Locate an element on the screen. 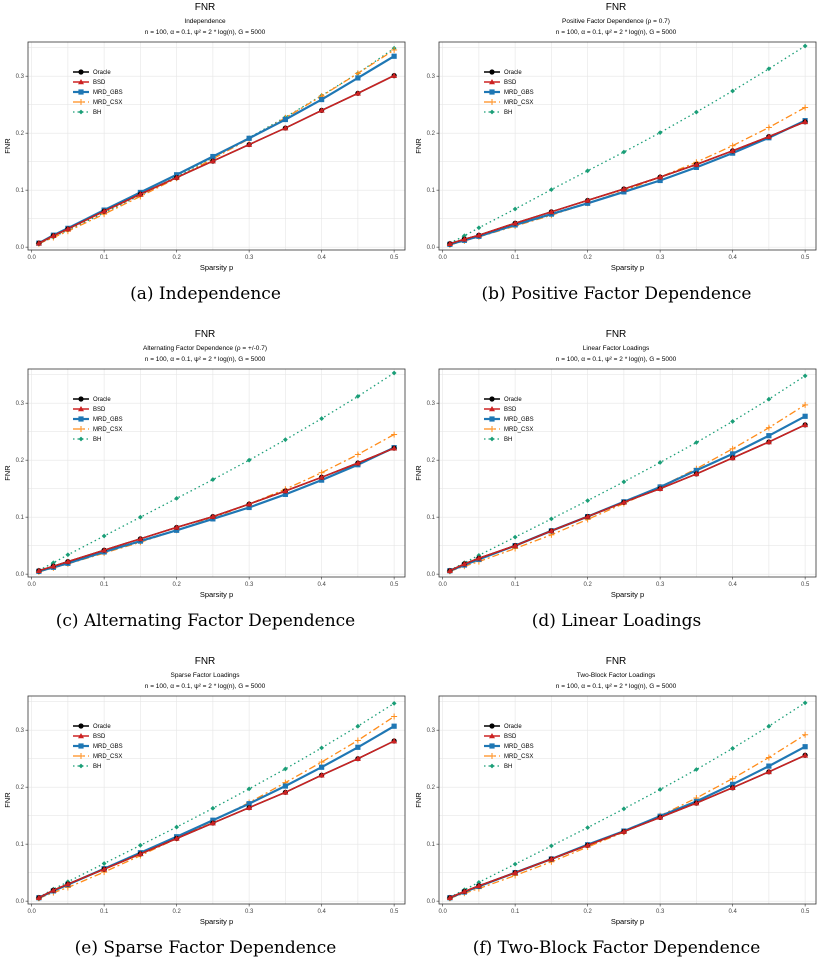  y-tick-label: 0.2 is located at coordinates (431, 134).